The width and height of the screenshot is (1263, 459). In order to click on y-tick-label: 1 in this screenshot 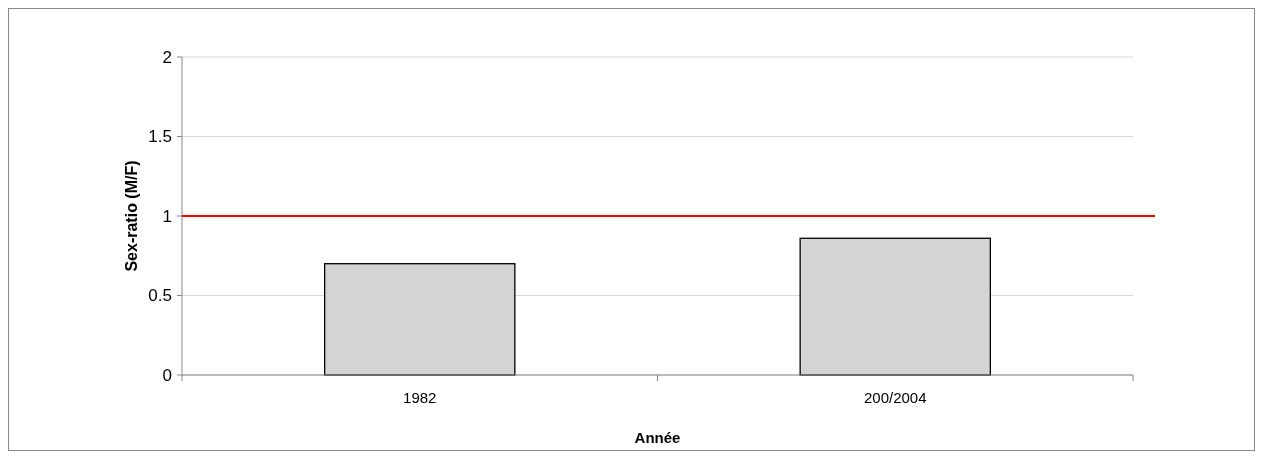, I will do `click(167, 216)`.